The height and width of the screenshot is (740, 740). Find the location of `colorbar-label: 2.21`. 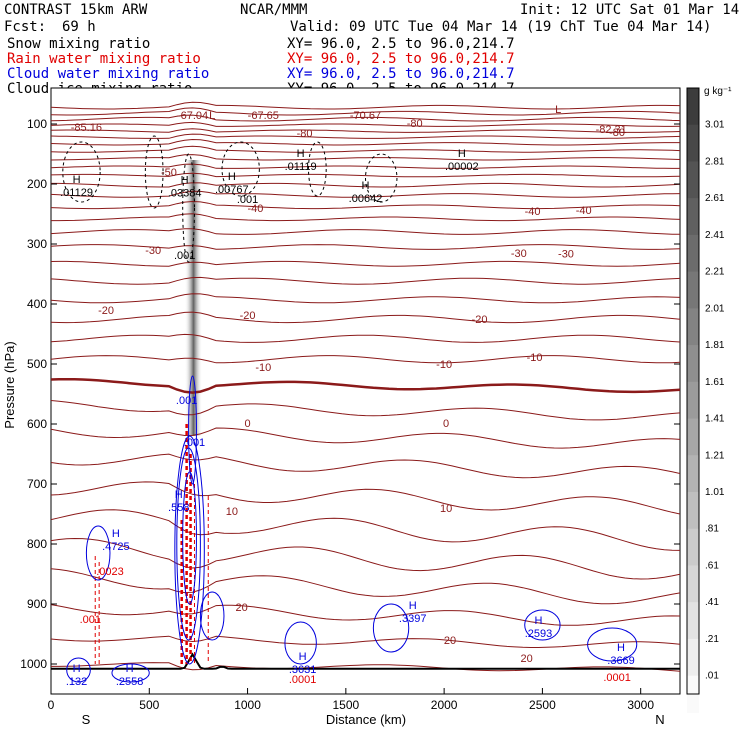

colorbar-label: 2.21 is located at coordinates (715, 272).